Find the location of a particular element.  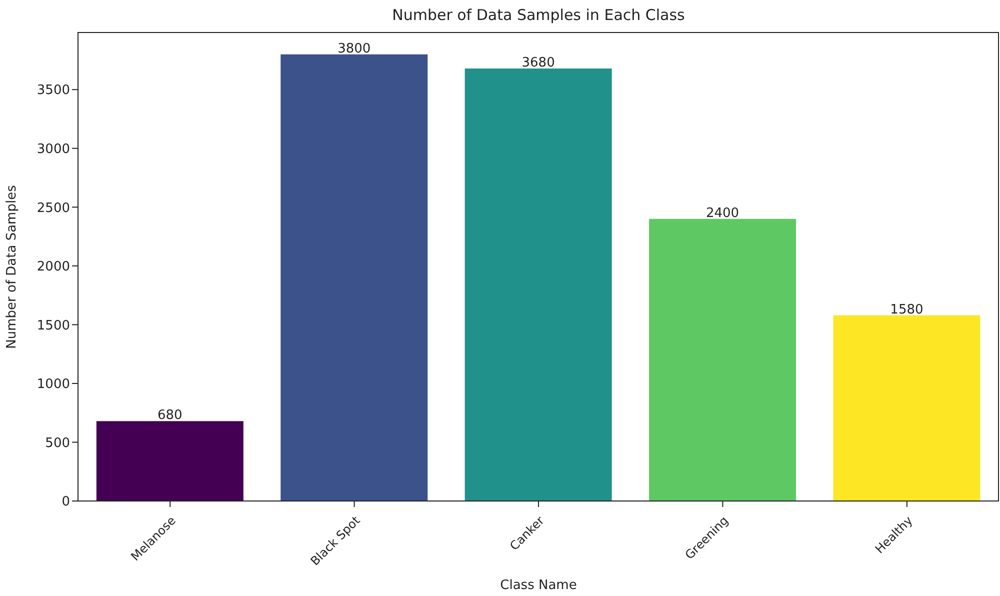

y-tick-label: 3000 is located at coordinates (53, 149).